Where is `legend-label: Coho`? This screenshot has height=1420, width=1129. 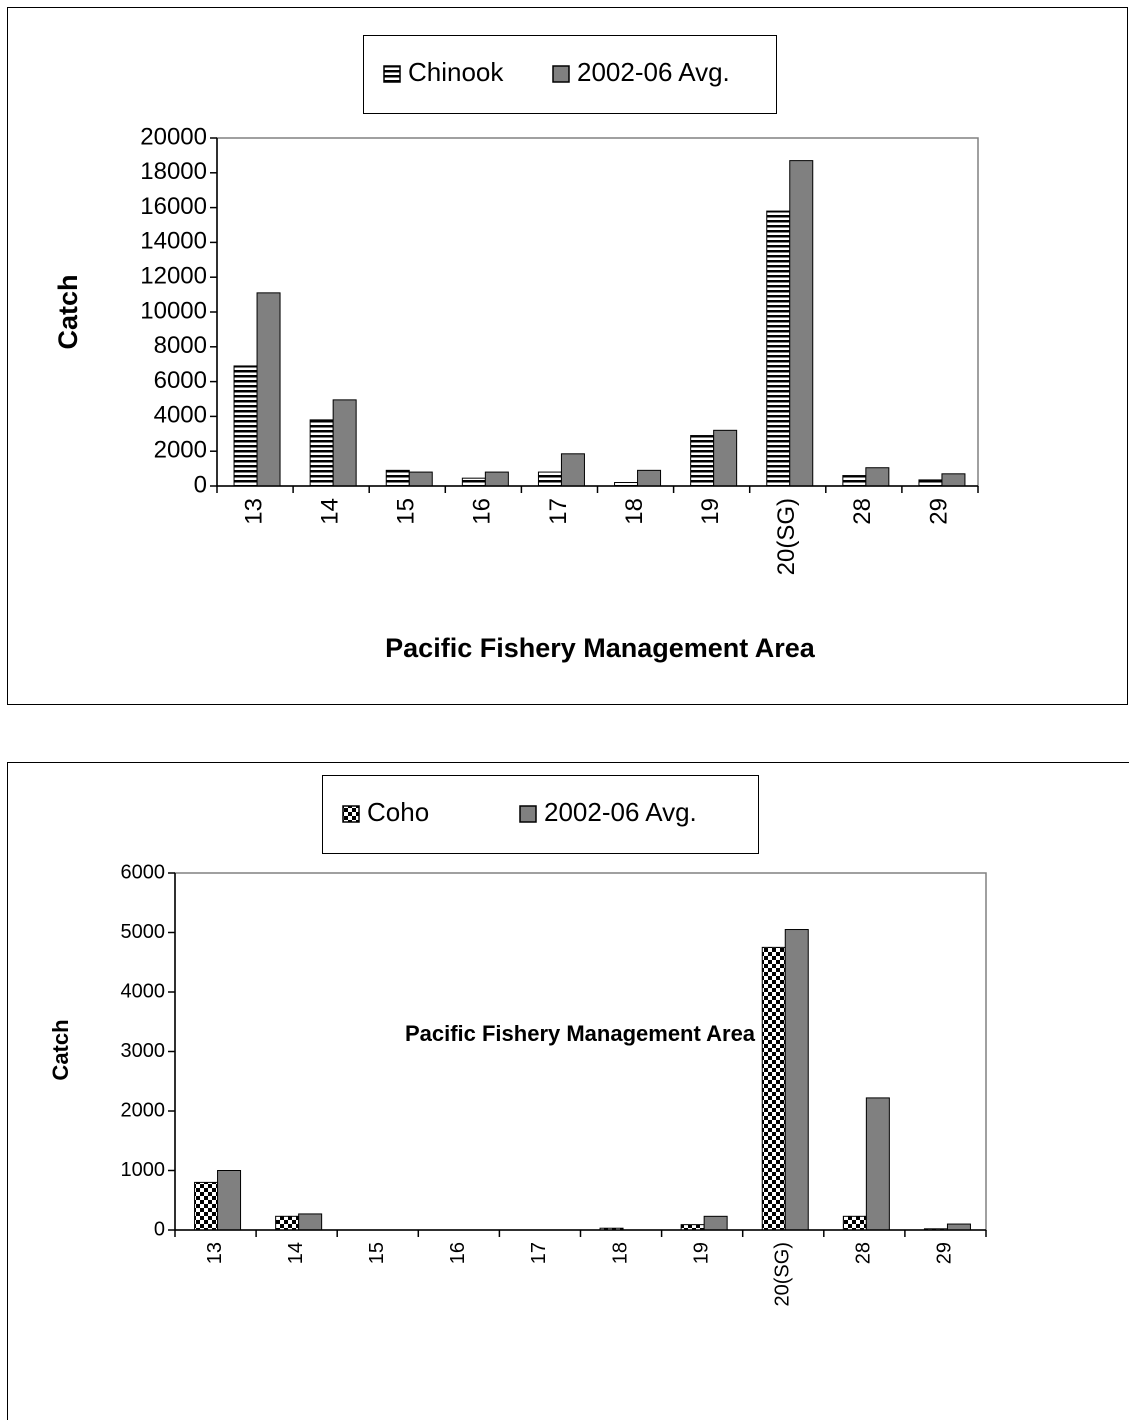 legend-label: Coho is located at coordinates (398, 812).